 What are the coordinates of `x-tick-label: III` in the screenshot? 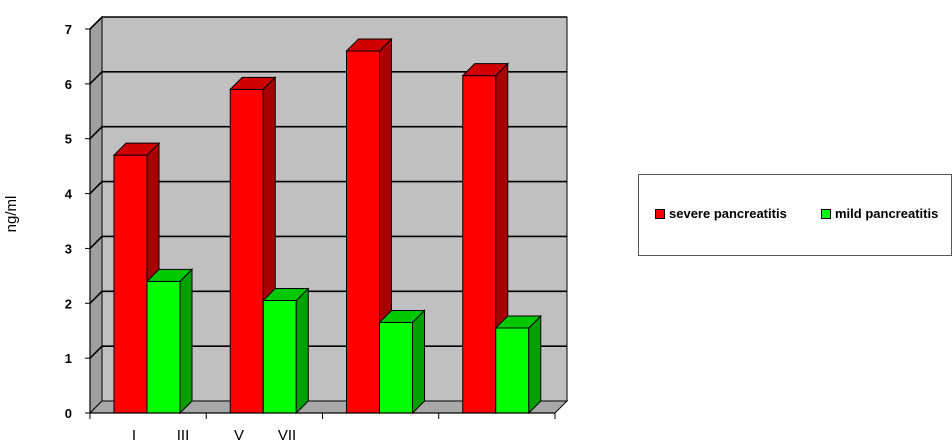 It's located at (183, 435).